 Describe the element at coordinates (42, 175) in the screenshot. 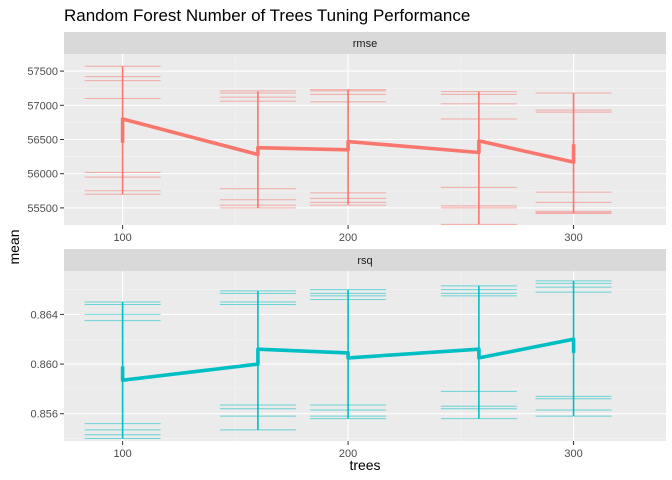

I see `y-tick-label-rmse: 56000` at that location.